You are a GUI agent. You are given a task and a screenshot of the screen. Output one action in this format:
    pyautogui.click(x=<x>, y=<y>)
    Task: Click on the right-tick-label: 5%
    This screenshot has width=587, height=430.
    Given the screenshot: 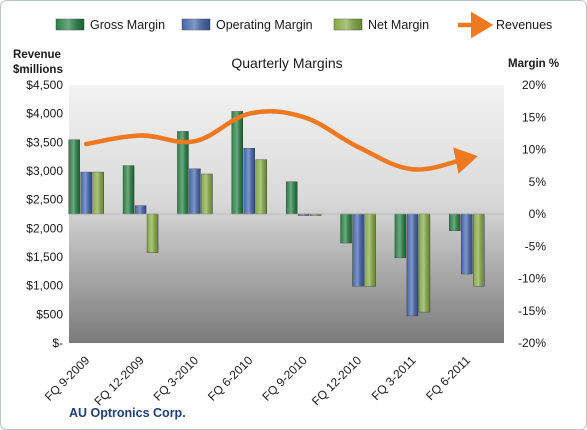 What is the action you would take?
    pyautogui.click(x=538, y=182)
    